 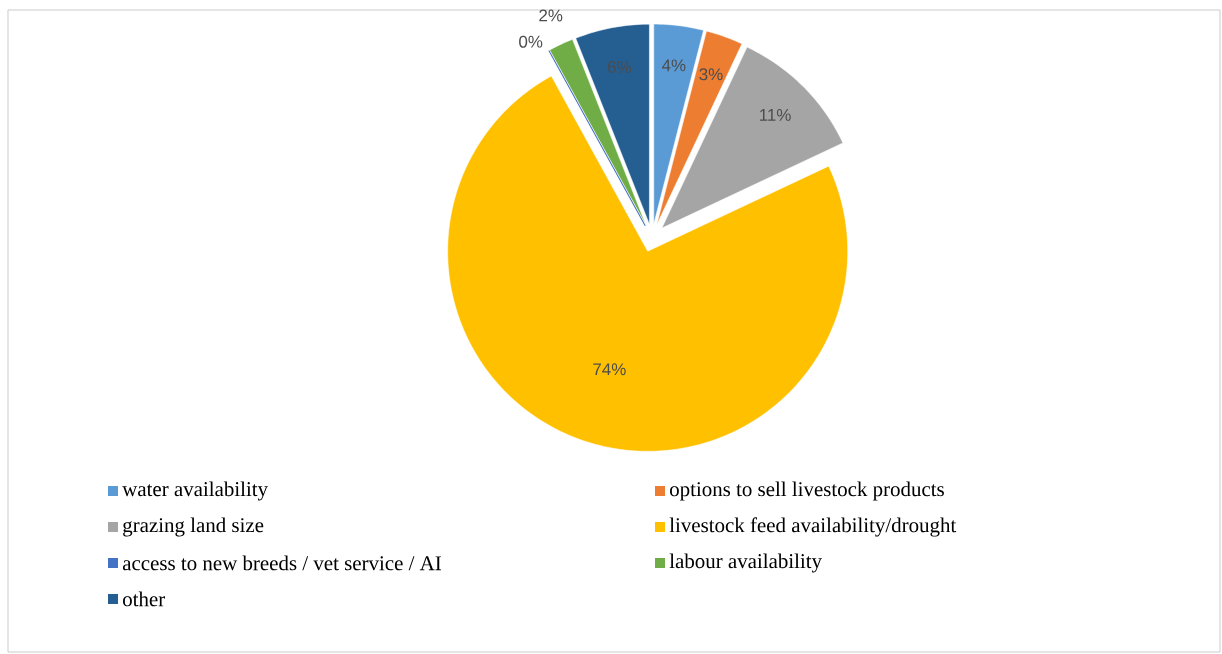 What do you see at coordinates (745, 563) in the screenshot?
I see `legend-label: labour availability` at bounding box center [745, 563].